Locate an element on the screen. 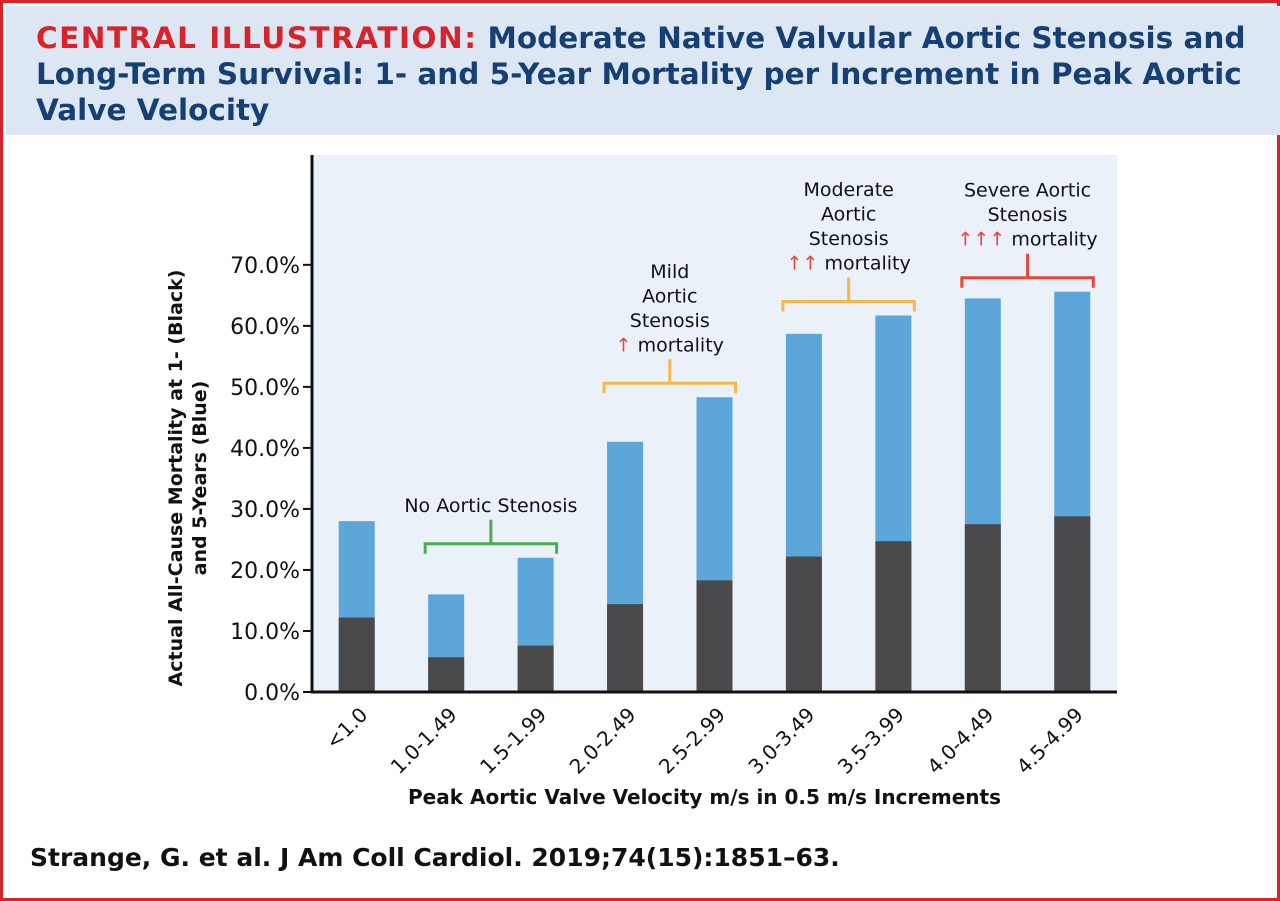 Image resolution: width=1280 pixels, height=901 pixels. y-tick-label: 40.0% is located at coordinates (265, 449).